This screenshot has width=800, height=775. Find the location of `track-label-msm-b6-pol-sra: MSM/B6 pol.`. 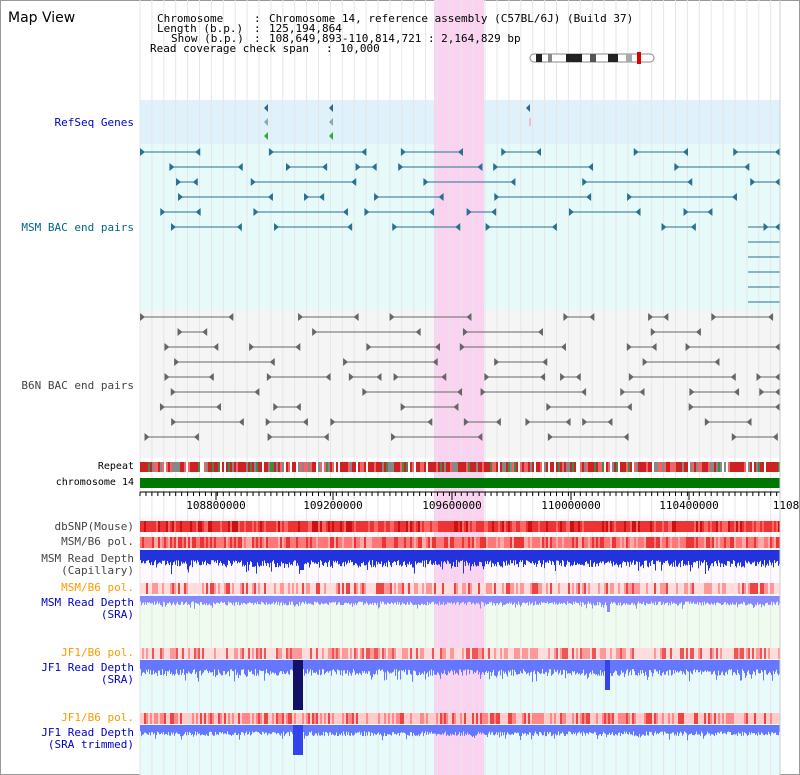

track-label-msm-b6-pol-sra: MSM/B6 pol. is located at coordinates (97, 587).